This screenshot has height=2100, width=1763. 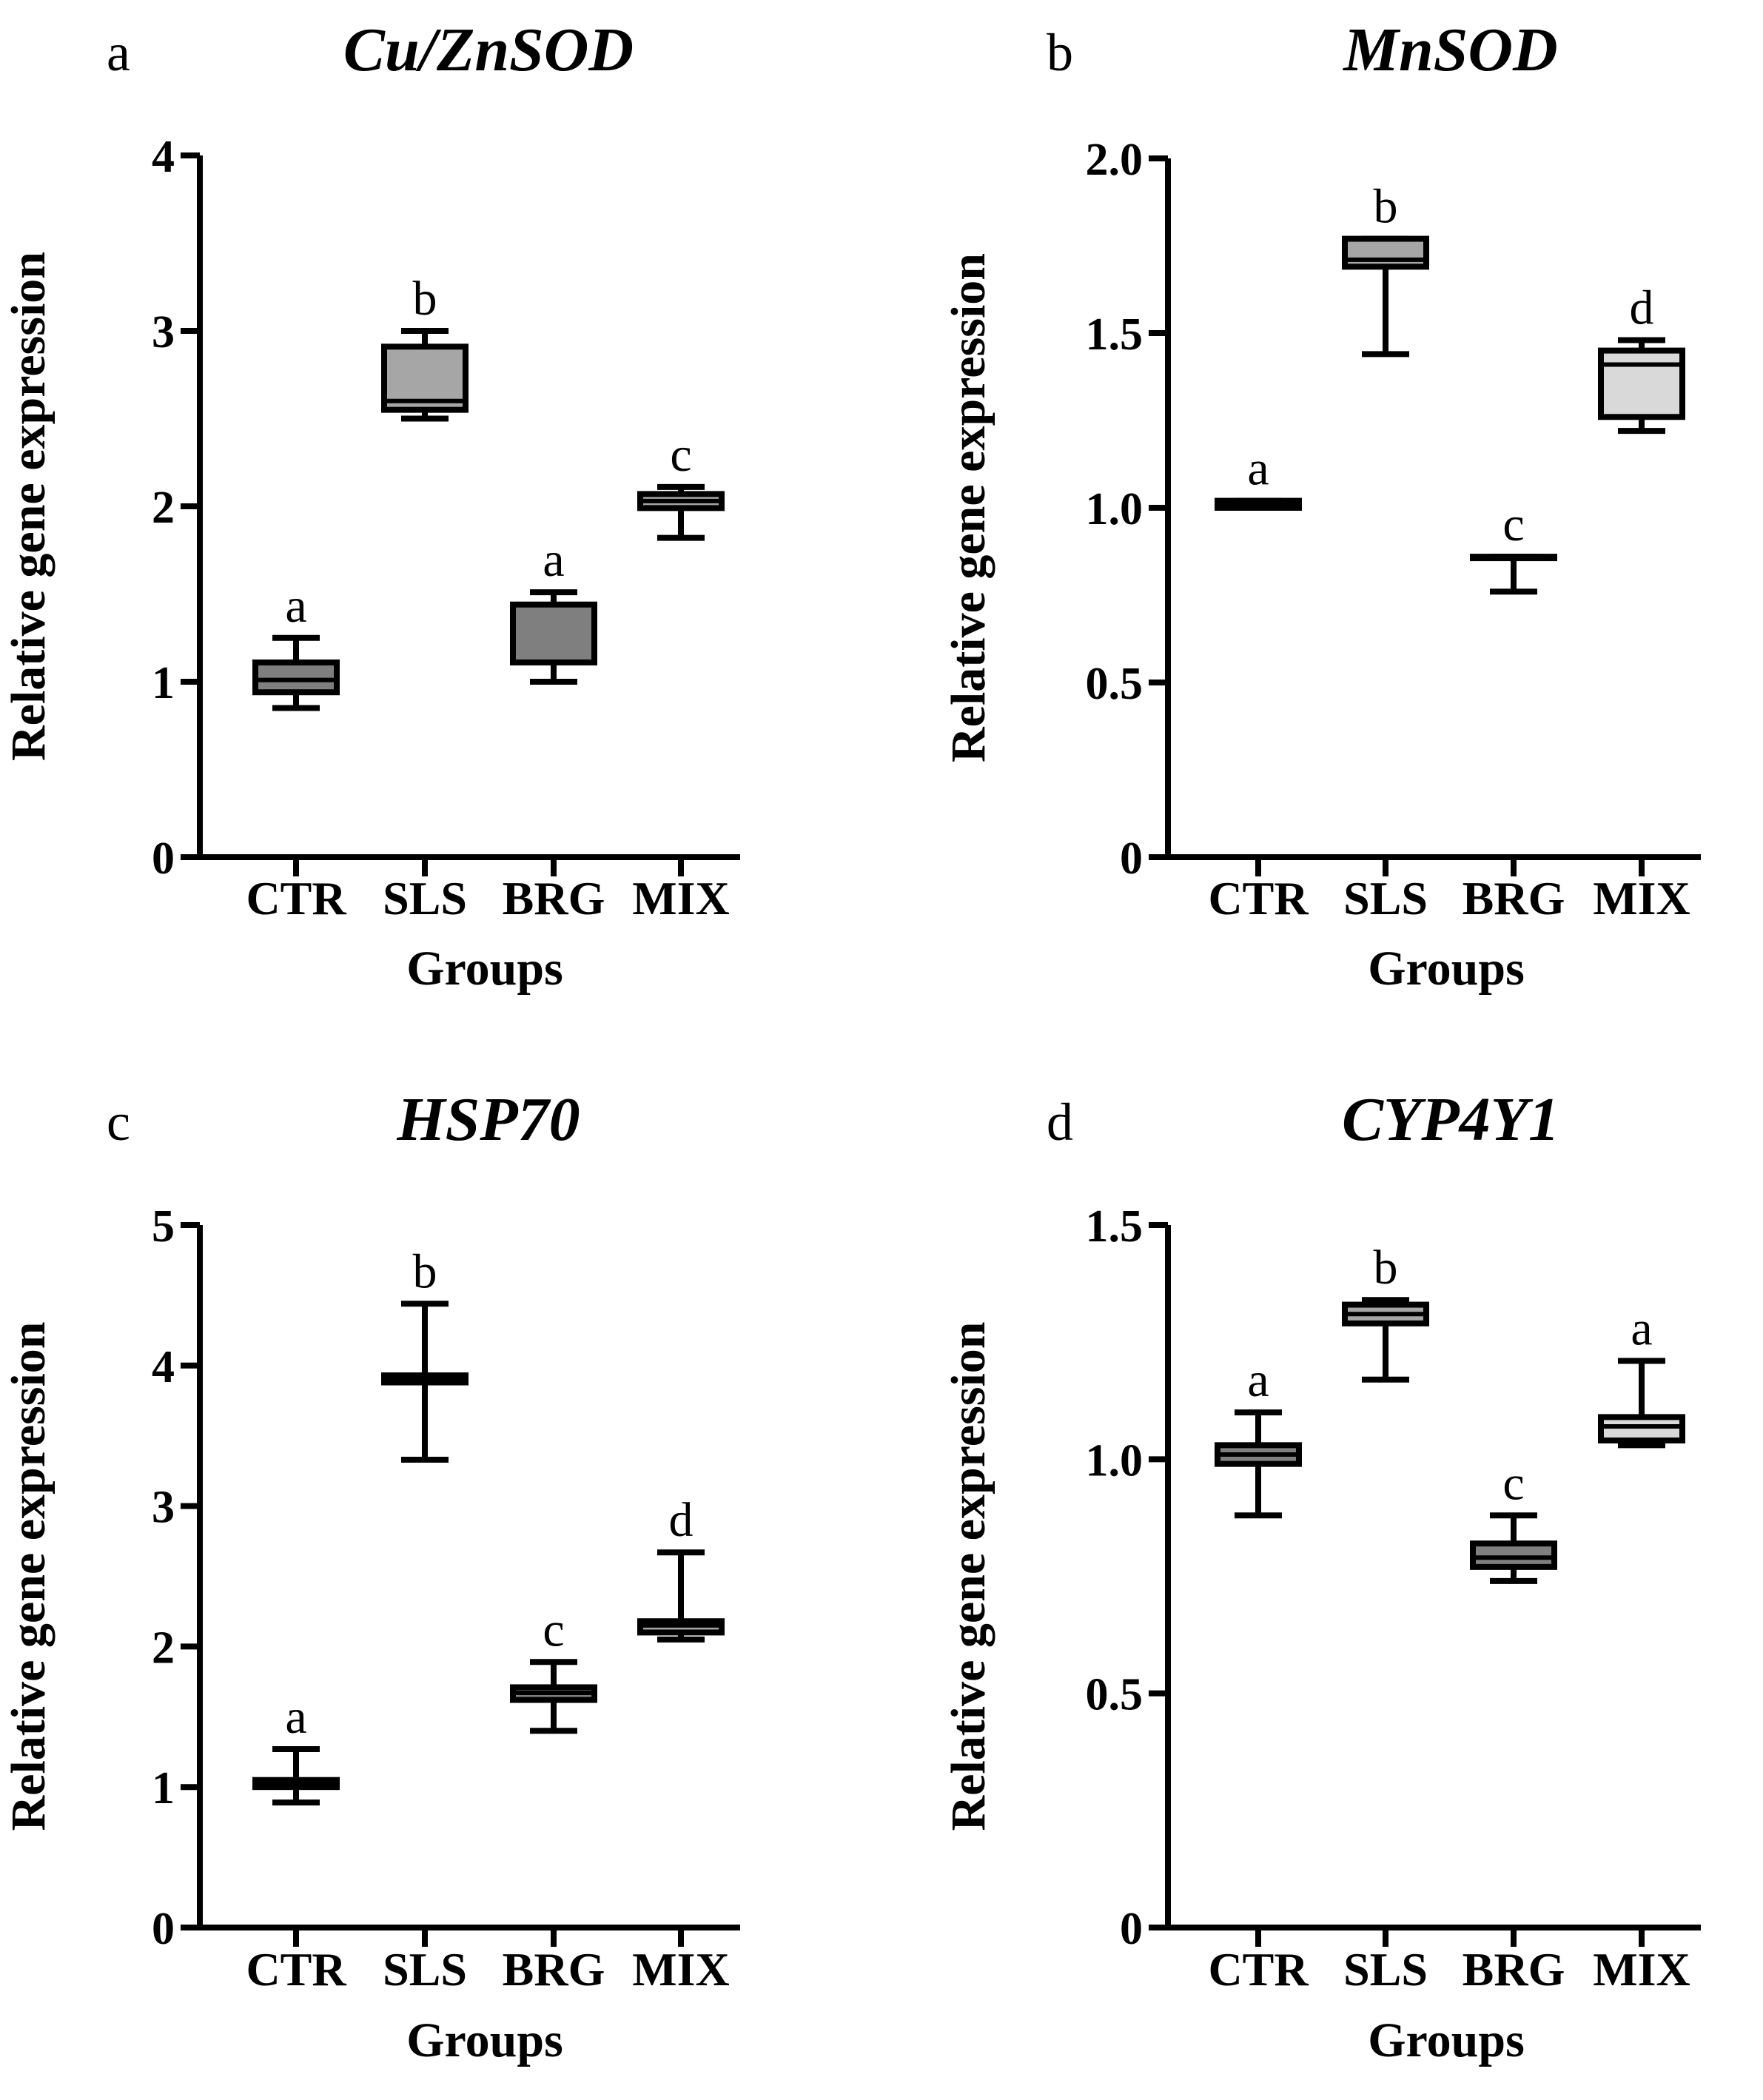 I want to click on chart-title: CYP4Y1, so click(x=1450, y=1119).